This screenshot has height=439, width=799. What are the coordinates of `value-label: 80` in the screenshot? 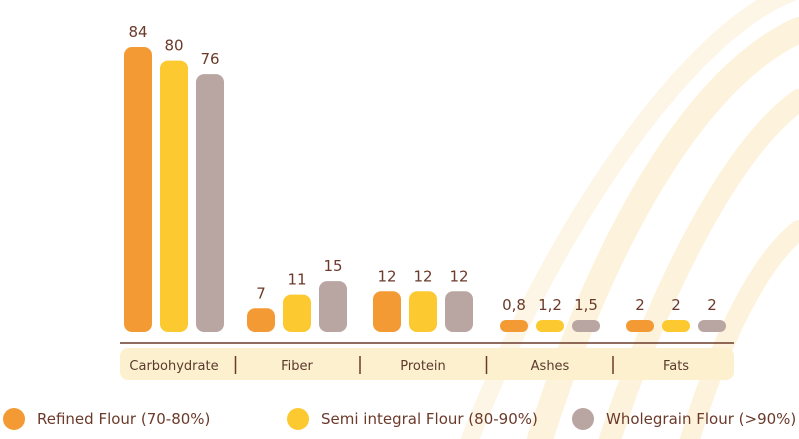 It's located at (173, 46).